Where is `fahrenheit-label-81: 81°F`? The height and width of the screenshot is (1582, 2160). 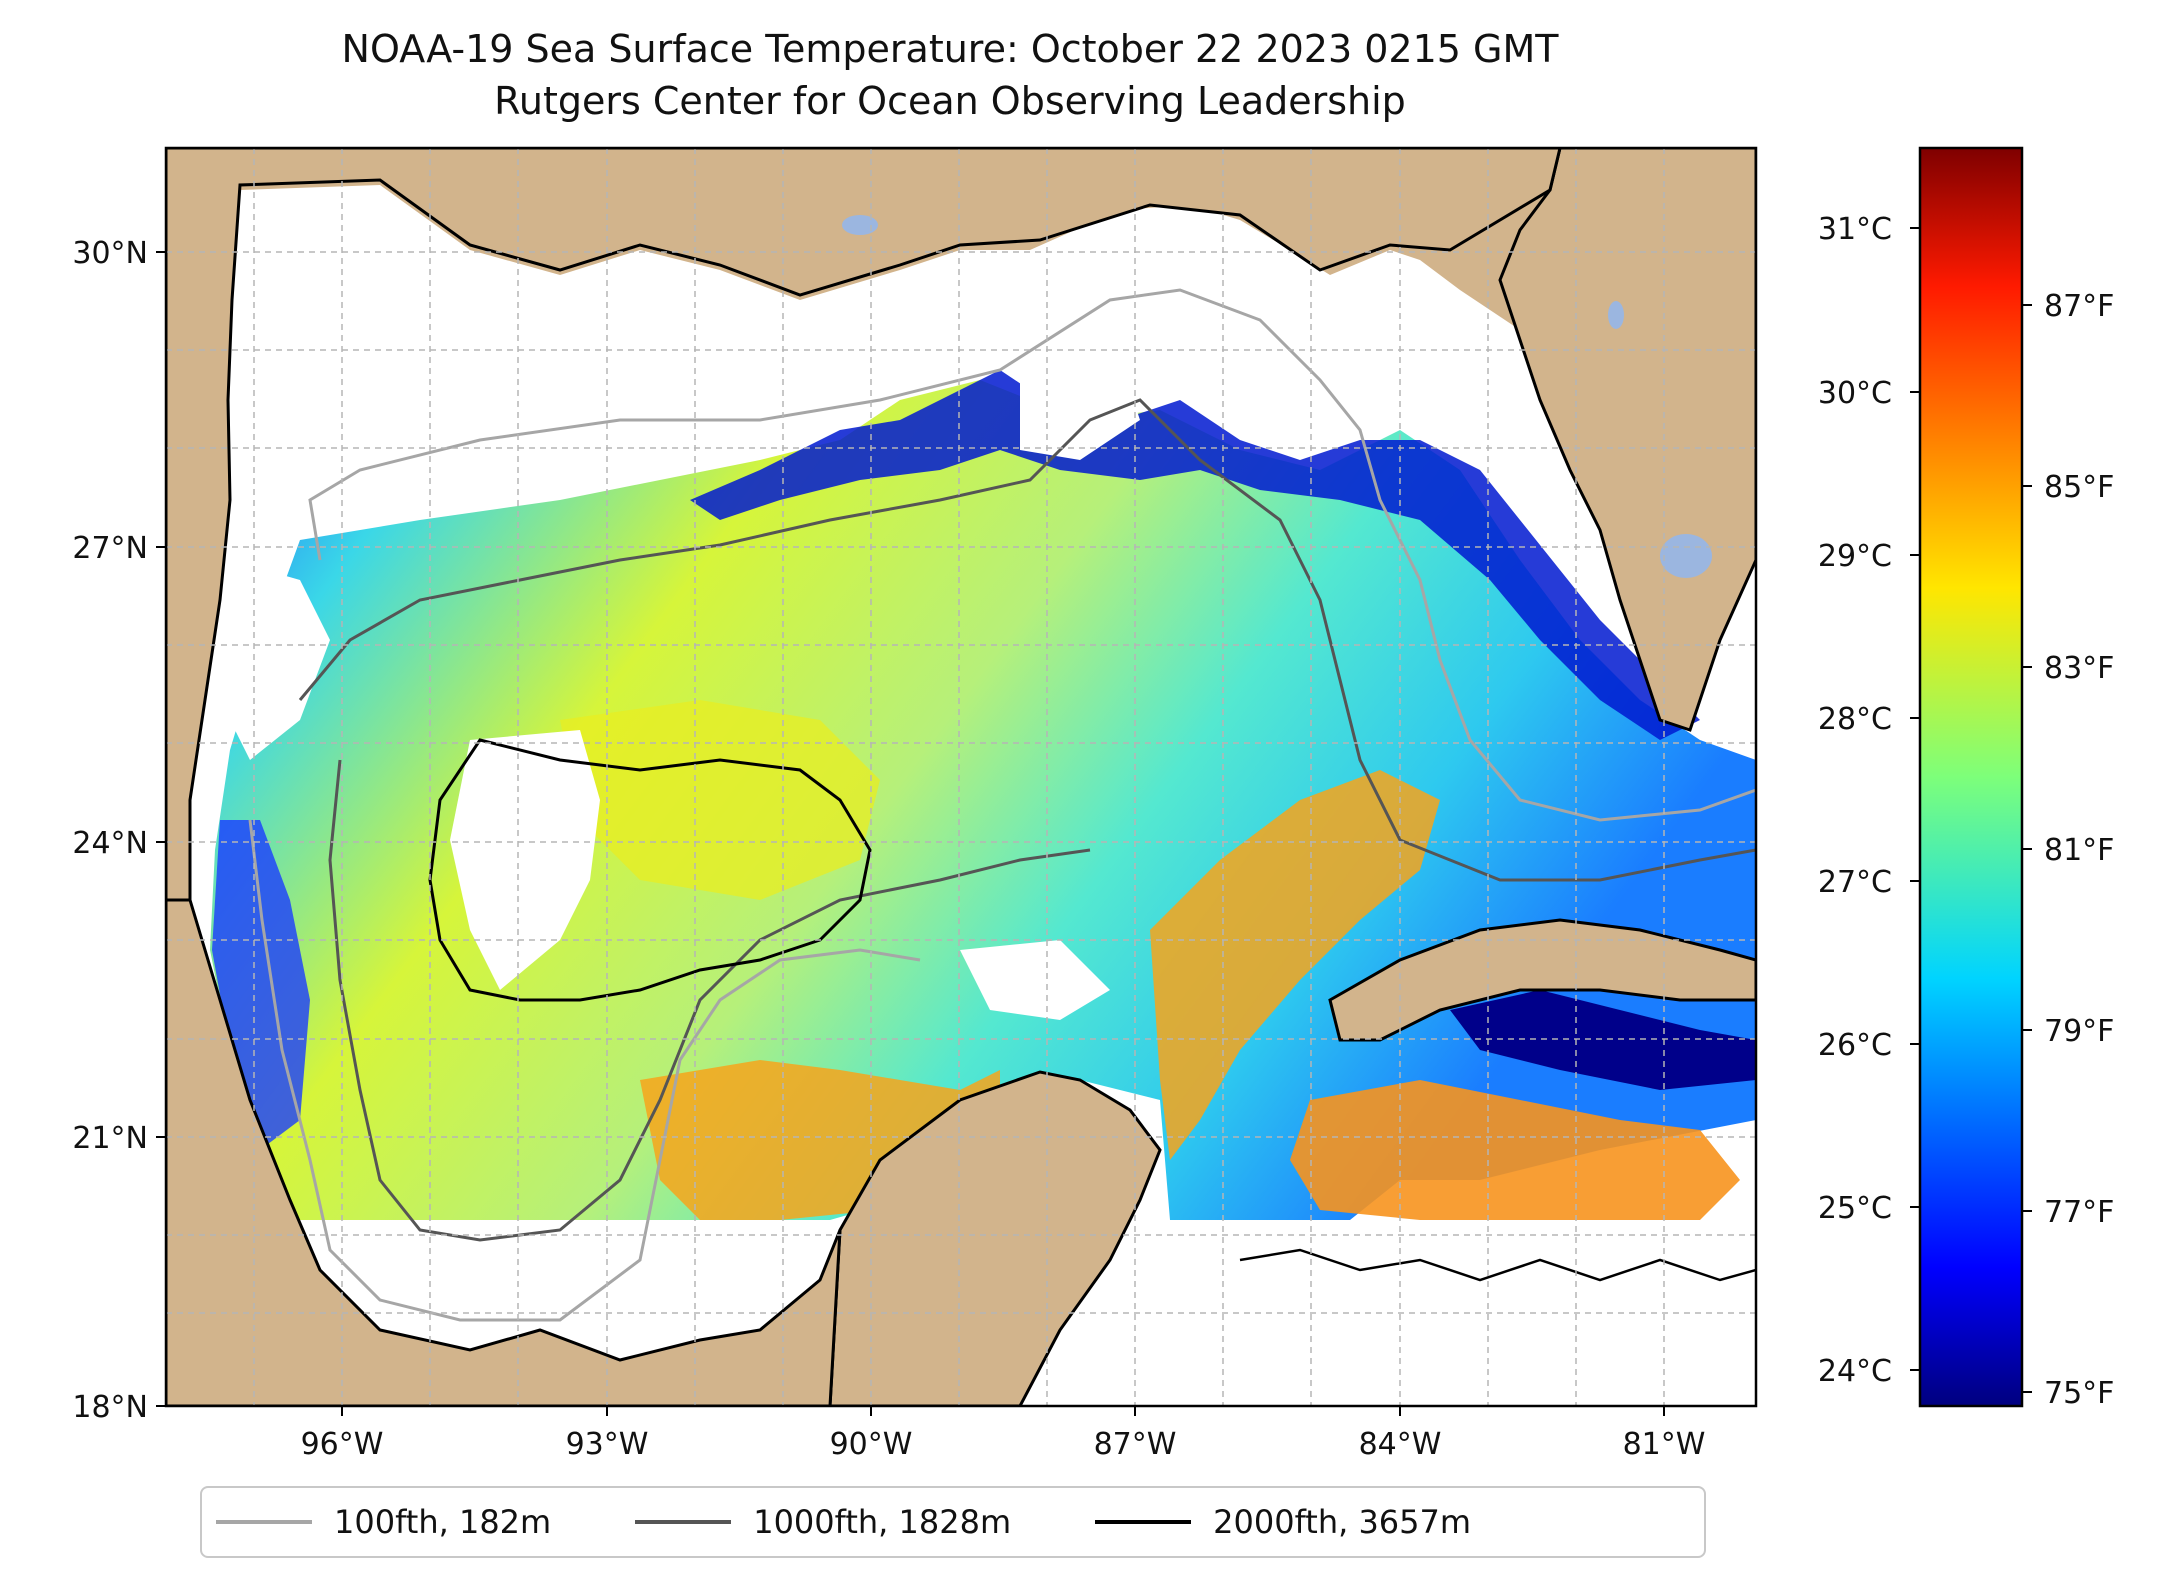 fahrenheit-label-81: 81°F is located at coordinates (2079, 850).